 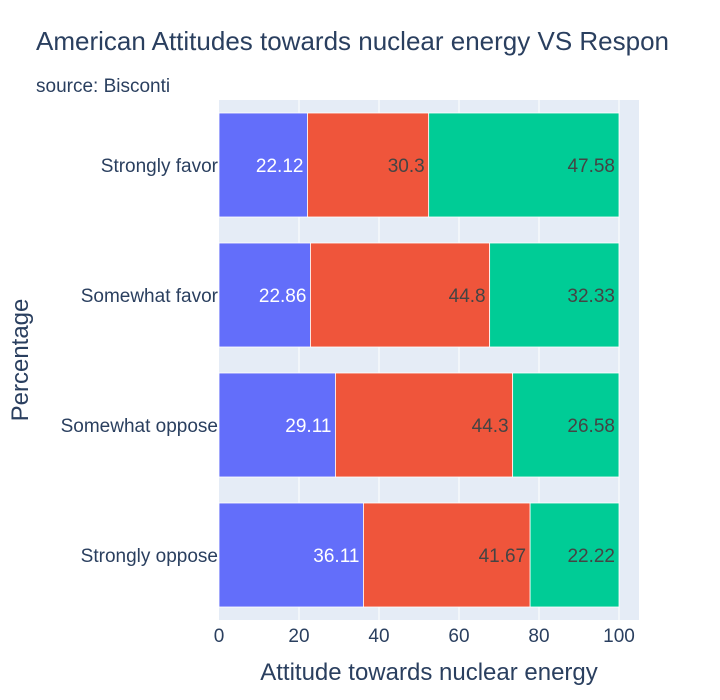 What do you see at coordinates (429, 672) in the screenshot?
I see `x-axis-title: Attitude towards nuclear energy` at bounding box center [429, 672].